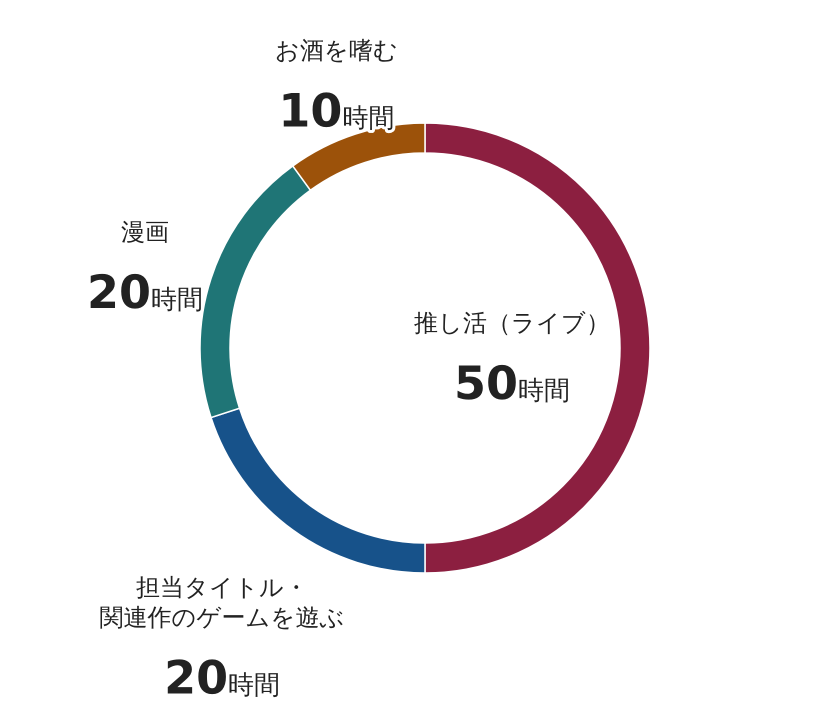  What do you see at coordinates (145, 232) in the screenshot?
I see `slice-label: 漫画` at bounding box center [145, 232].